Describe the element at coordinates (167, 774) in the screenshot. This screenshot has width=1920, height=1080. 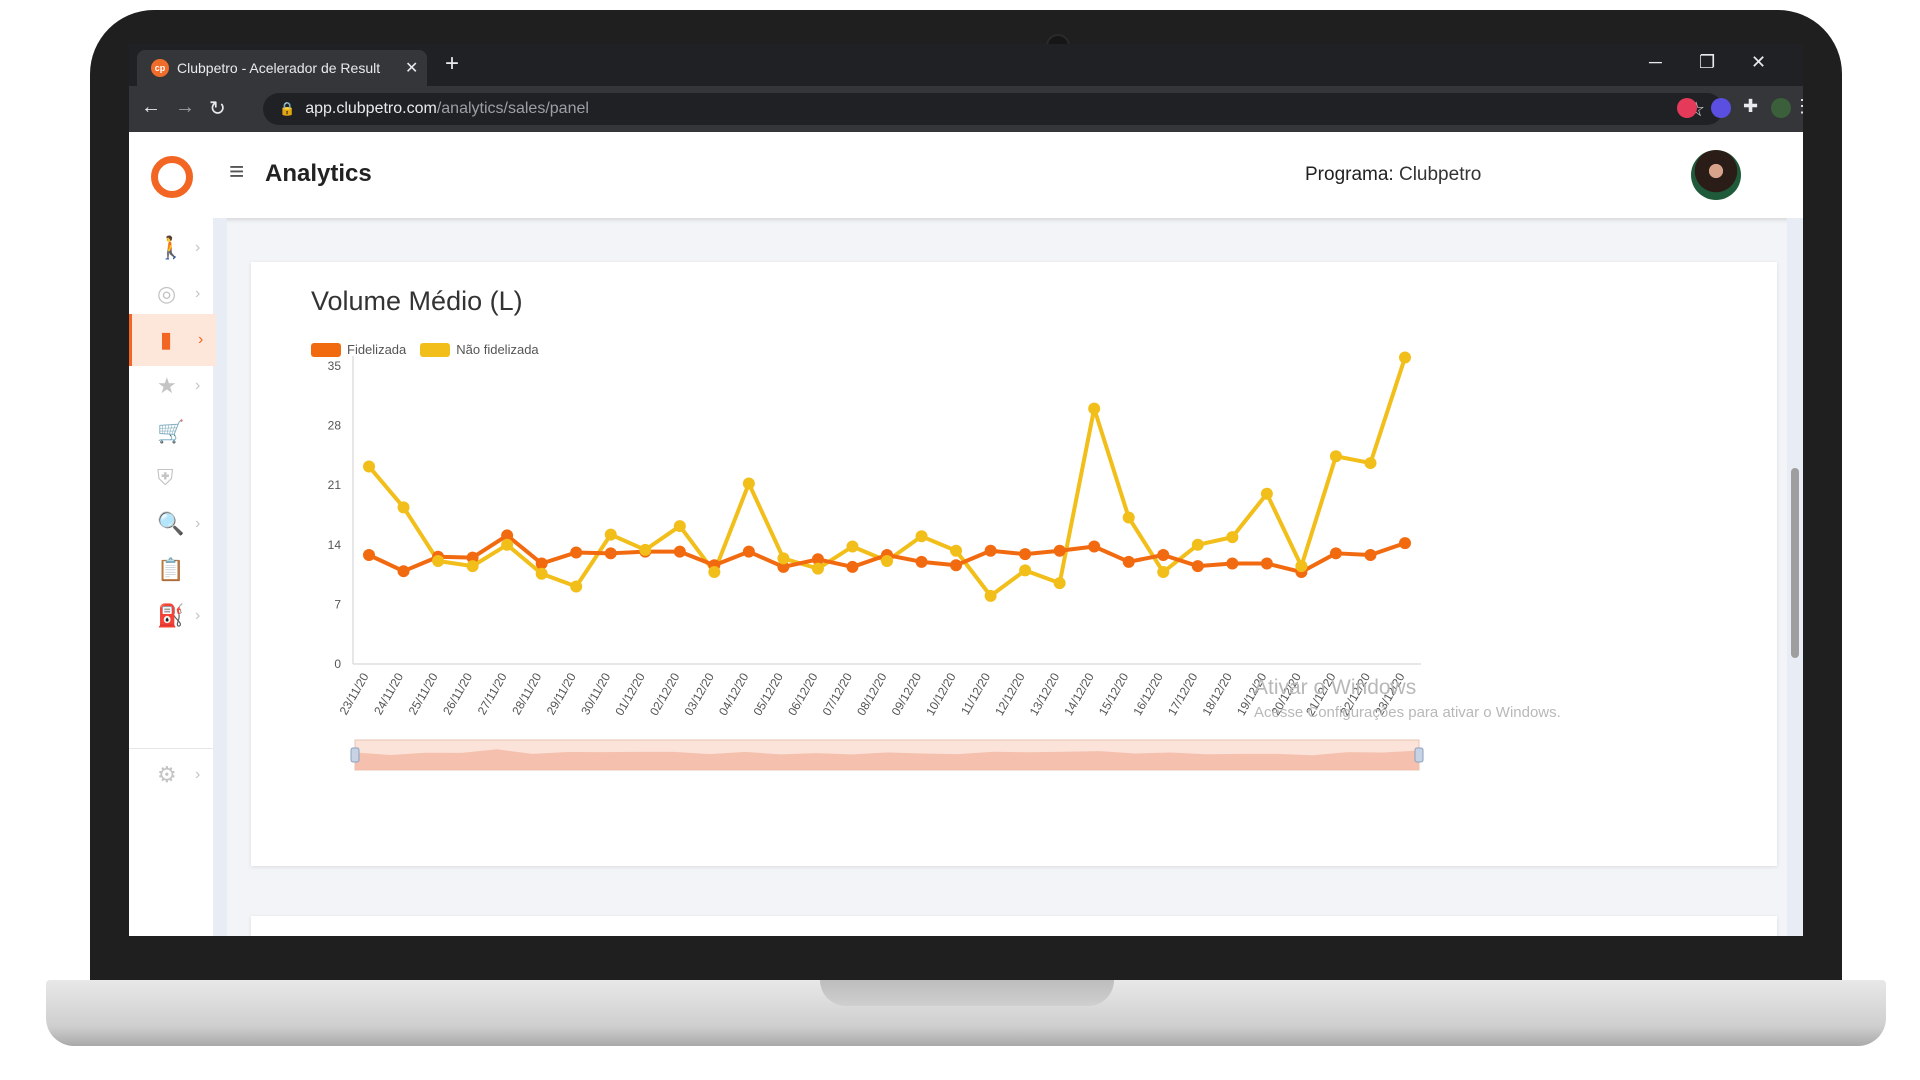
I see `gear-icon: ⚙` at that location.